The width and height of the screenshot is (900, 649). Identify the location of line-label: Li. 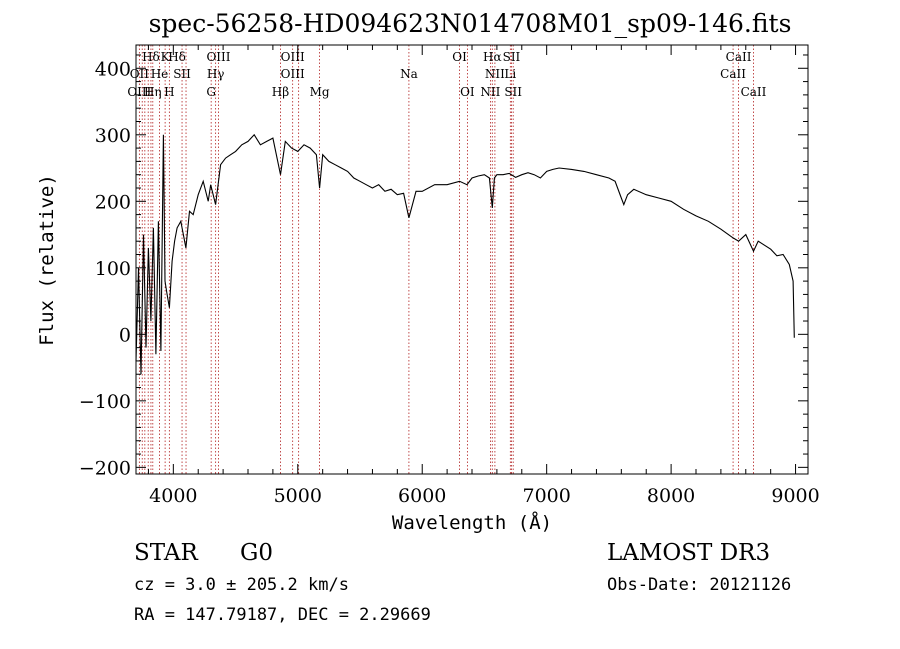
(510, 74).